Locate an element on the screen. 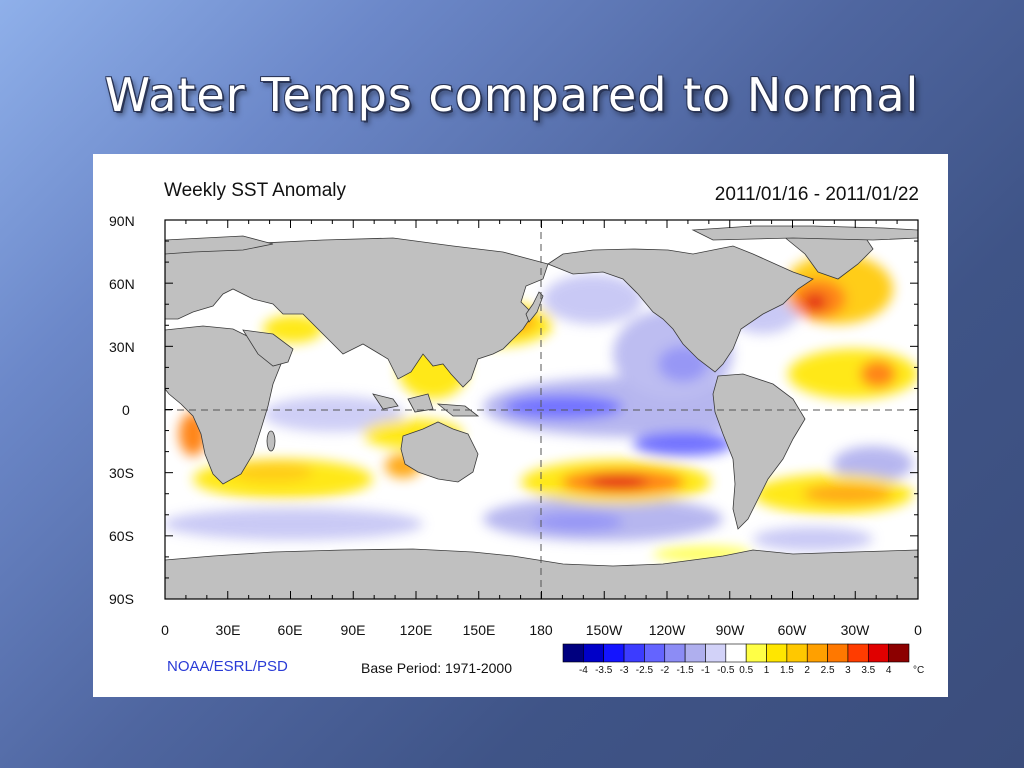 Image resolution: width=1024 pixels, height=768 pixels. legend-tick-label: 1 is located at coordinates (766, 670).